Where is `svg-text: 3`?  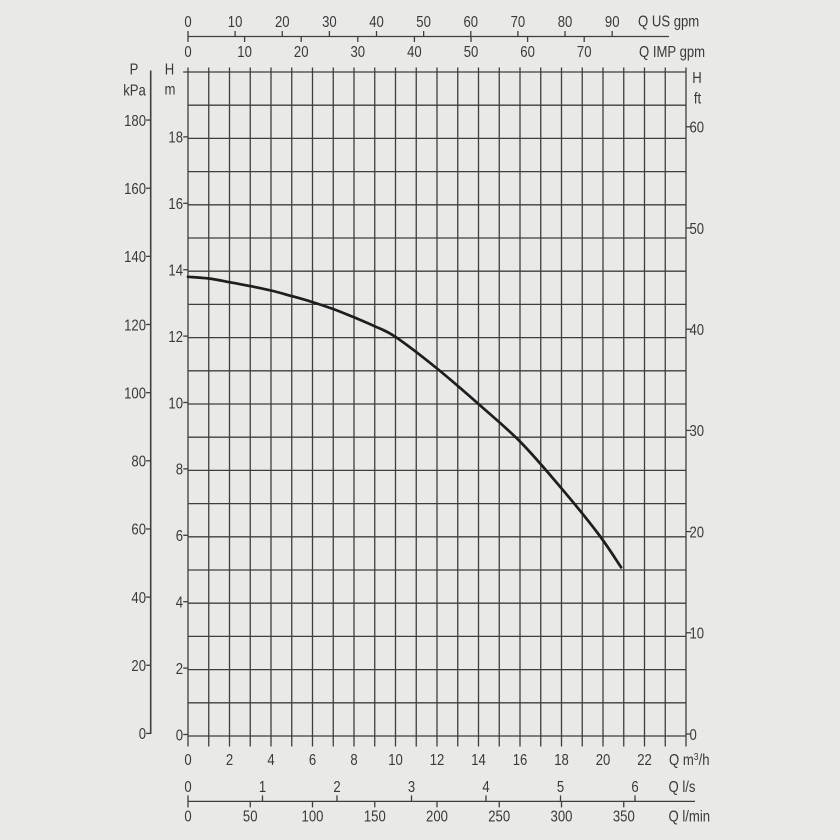
svg-text: 3 is located at coordinates (411, 787).